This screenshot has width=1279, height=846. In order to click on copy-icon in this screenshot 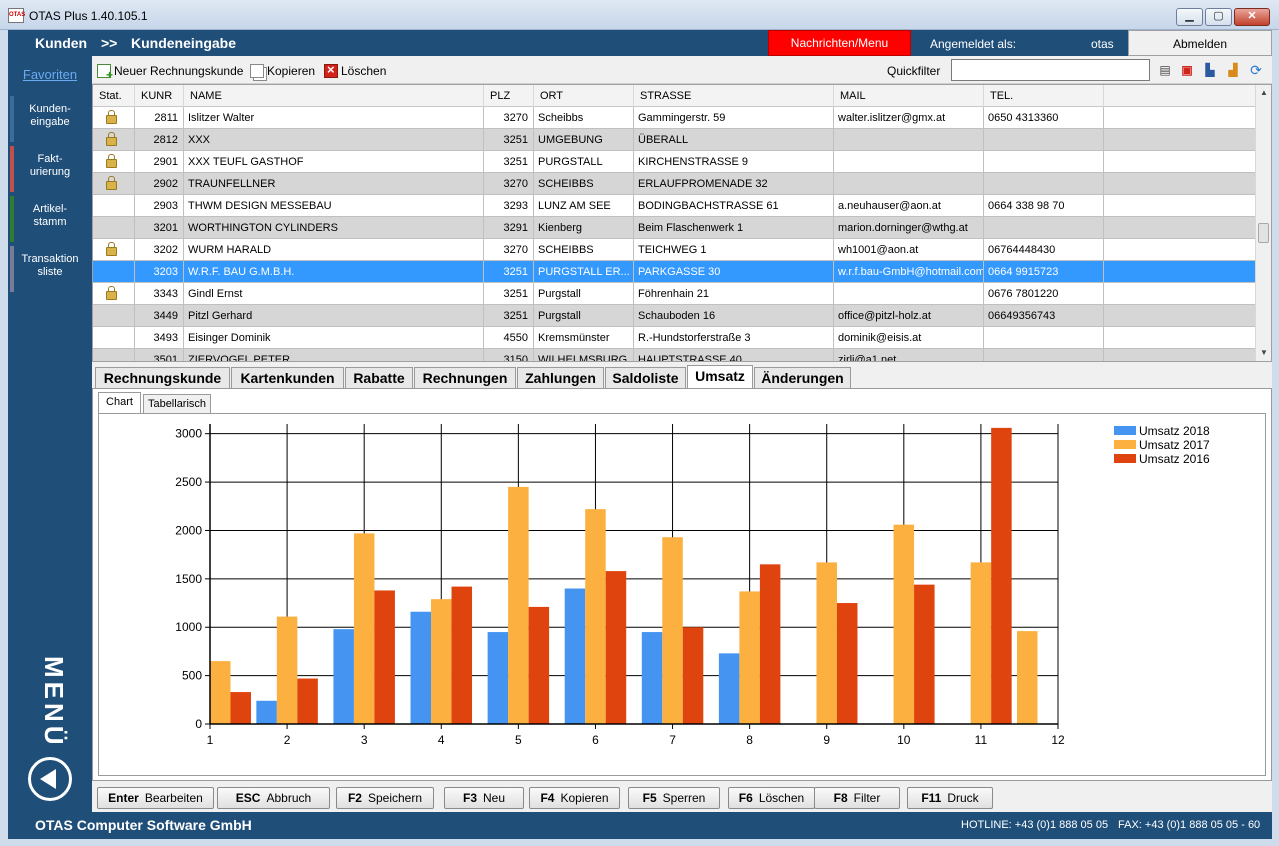, I will do `click(257, 71)`.